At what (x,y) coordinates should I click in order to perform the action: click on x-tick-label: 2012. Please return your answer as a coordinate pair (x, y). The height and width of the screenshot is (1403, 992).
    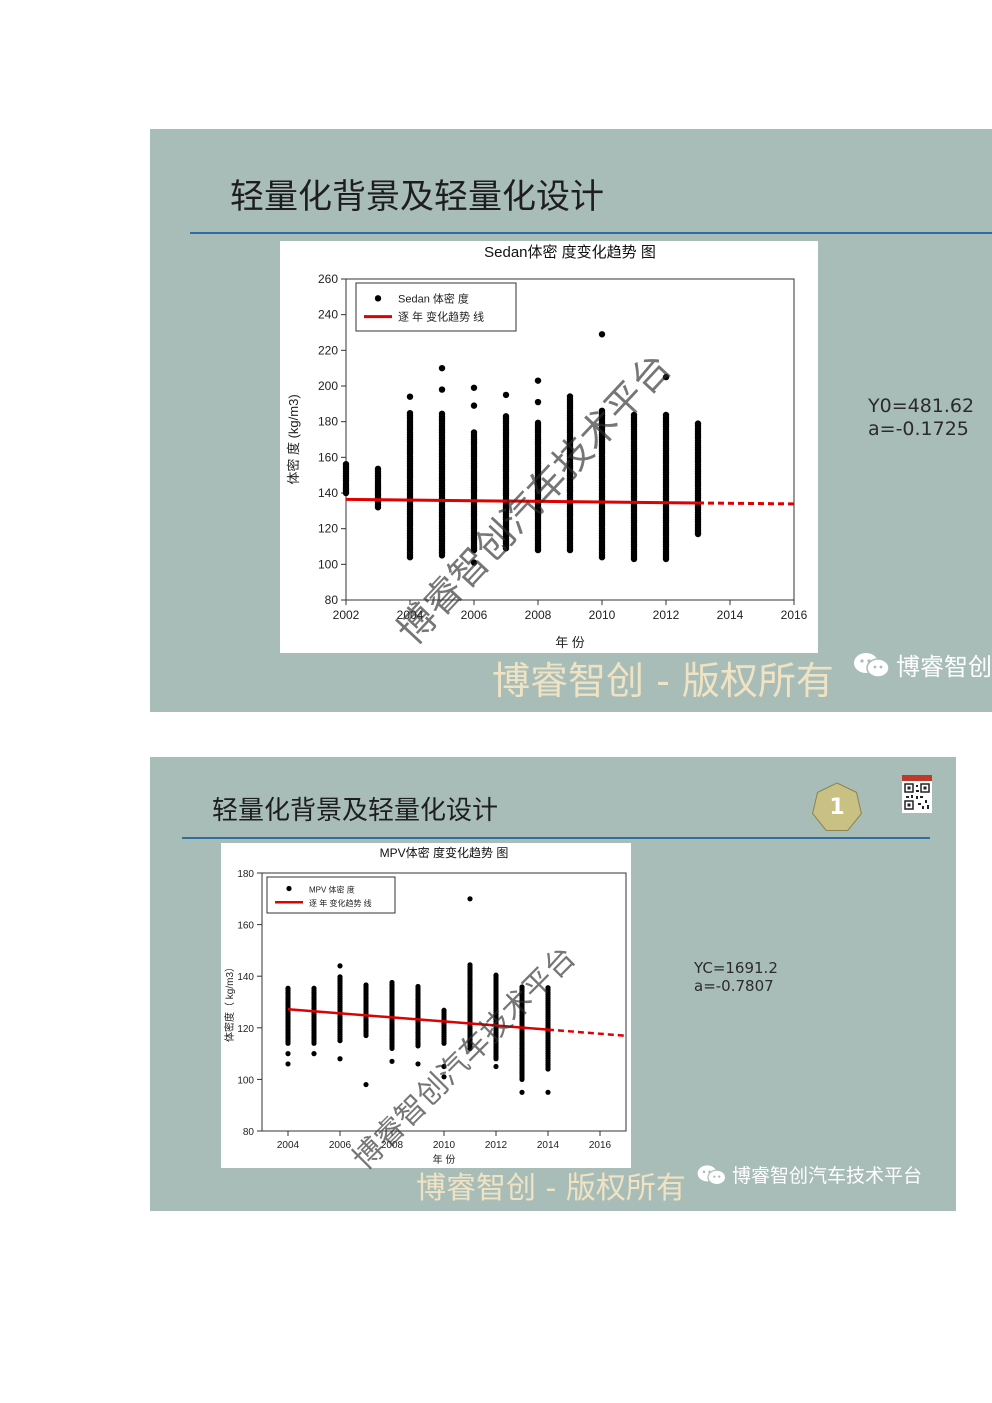
    Looking at the image, I should click on (496, 1145).